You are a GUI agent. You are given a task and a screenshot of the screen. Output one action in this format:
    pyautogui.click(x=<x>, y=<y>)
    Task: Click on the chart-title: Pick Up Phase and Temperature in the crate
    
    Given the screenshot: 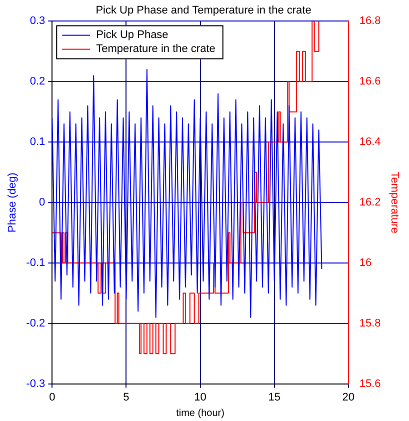 What is the action you would take?
    pyautogui.click(x=204, y=10)
    